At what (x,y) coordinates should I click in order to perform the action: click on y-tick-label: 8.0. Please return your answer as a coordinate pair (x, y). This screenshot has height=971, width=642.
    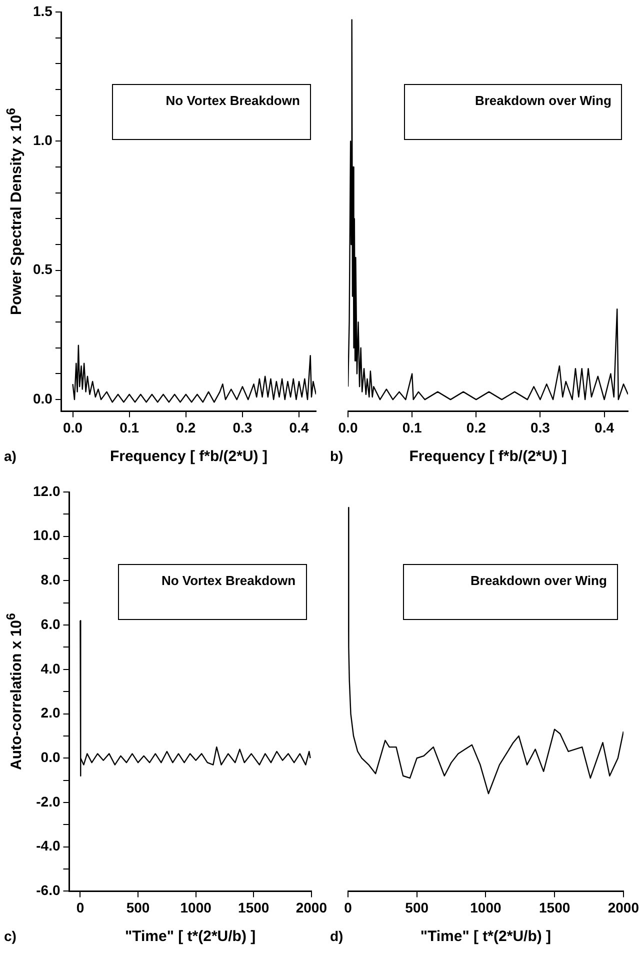
    Looking at the image, I should click on (50, 580).